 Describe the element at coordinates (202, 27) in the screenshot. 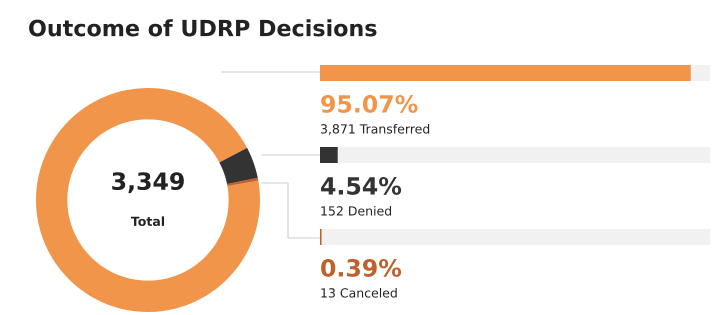

I see `chart-title: Outcome of UDRP Decisions` at that location.